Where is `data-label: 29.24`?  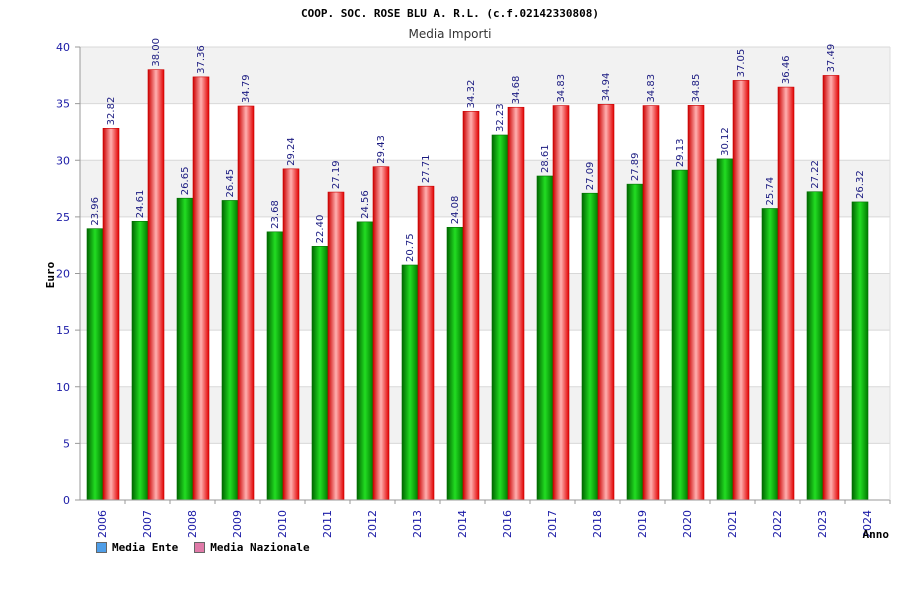
data-label: 29.24 is located at coordinates (291, 151).